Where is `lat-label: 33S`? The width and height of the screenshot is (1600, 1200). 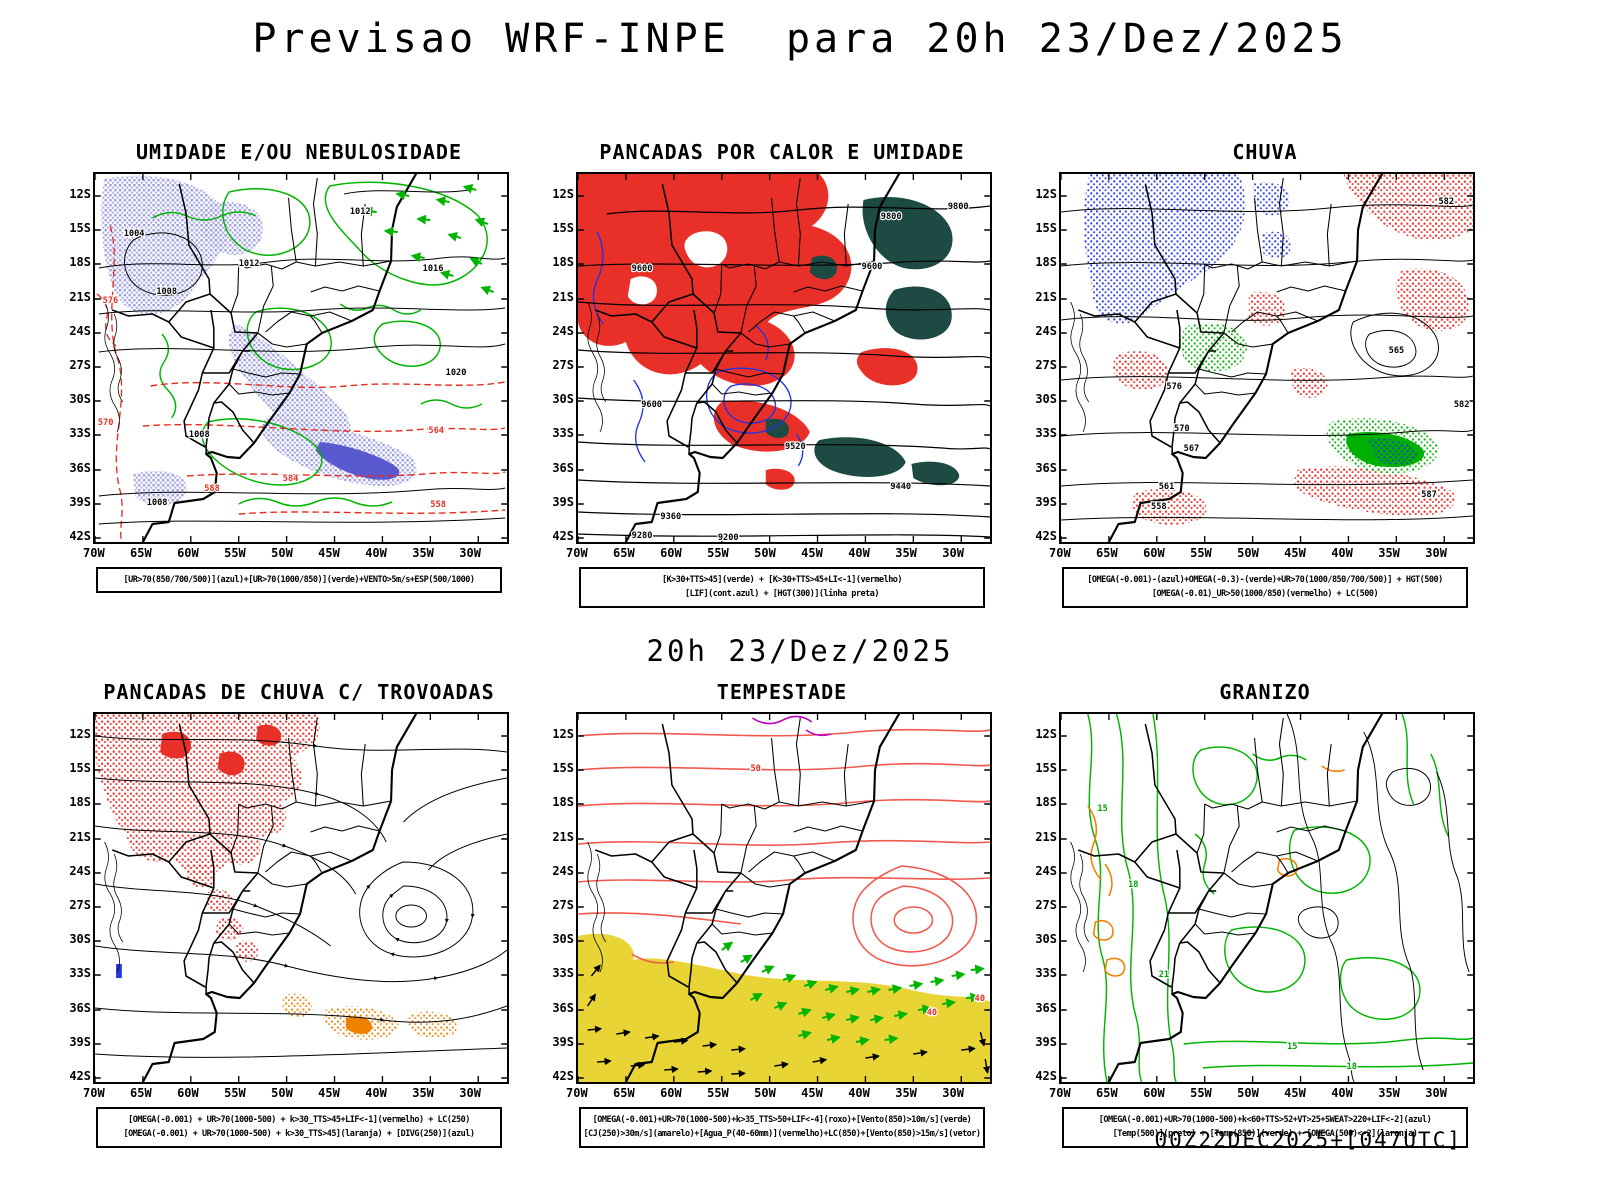
lat-label: 33S is located at coordinates (1046, 433).